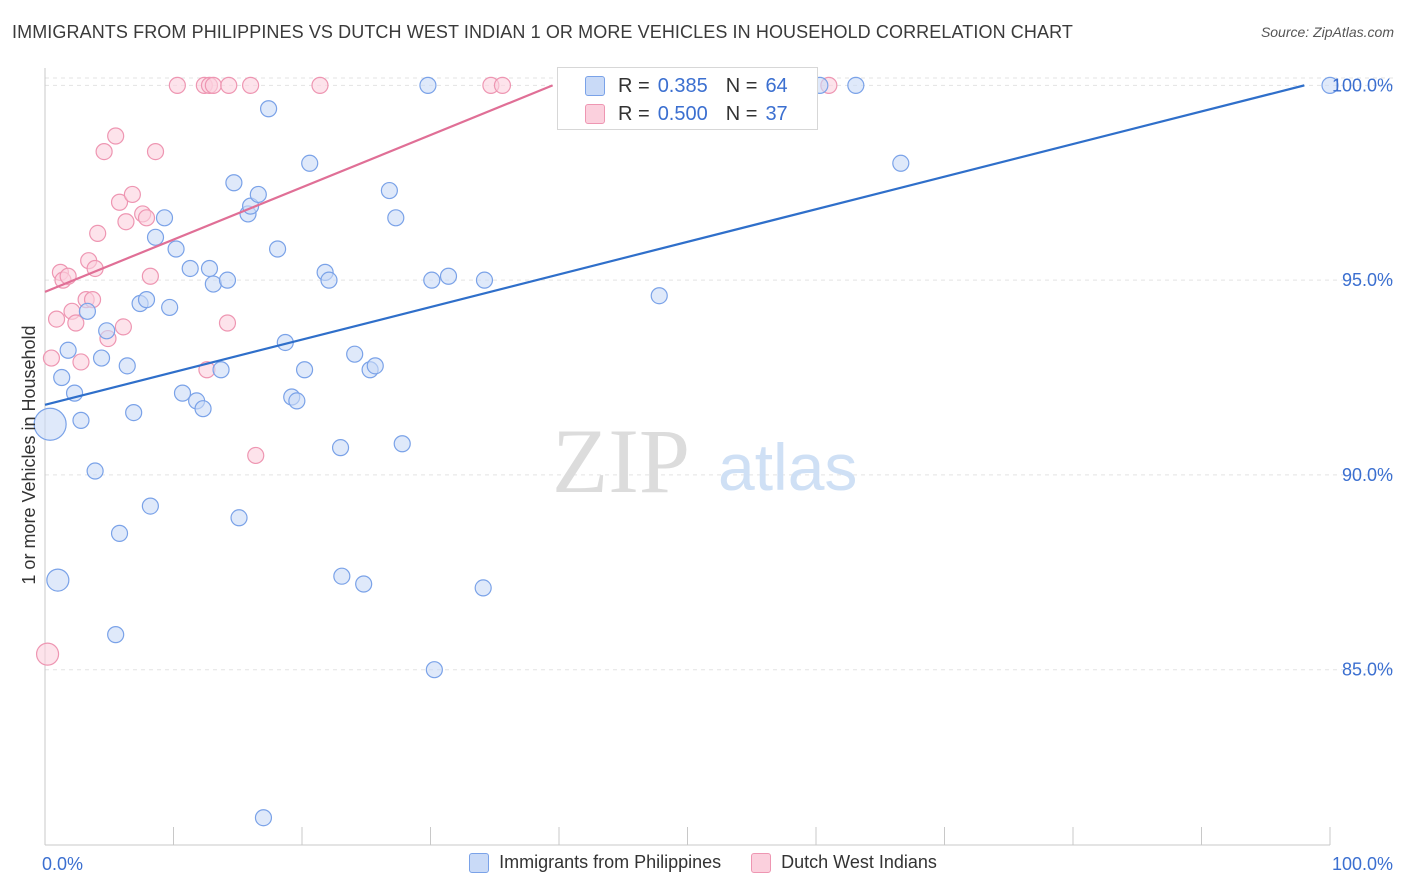 The width and height of the screenshot is (1406, 892). I want to click on legend-swatch-pink, so click(761, 862).